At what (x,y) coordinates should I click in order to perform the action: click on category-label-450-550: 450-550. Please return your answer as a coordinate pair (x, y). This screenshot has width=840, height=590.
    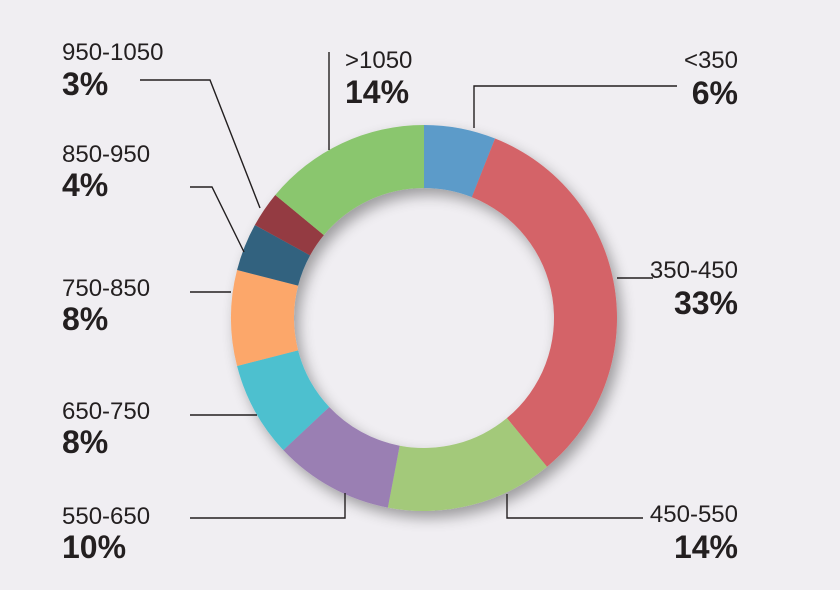
    Looking at the image, I should click on (694, 514).